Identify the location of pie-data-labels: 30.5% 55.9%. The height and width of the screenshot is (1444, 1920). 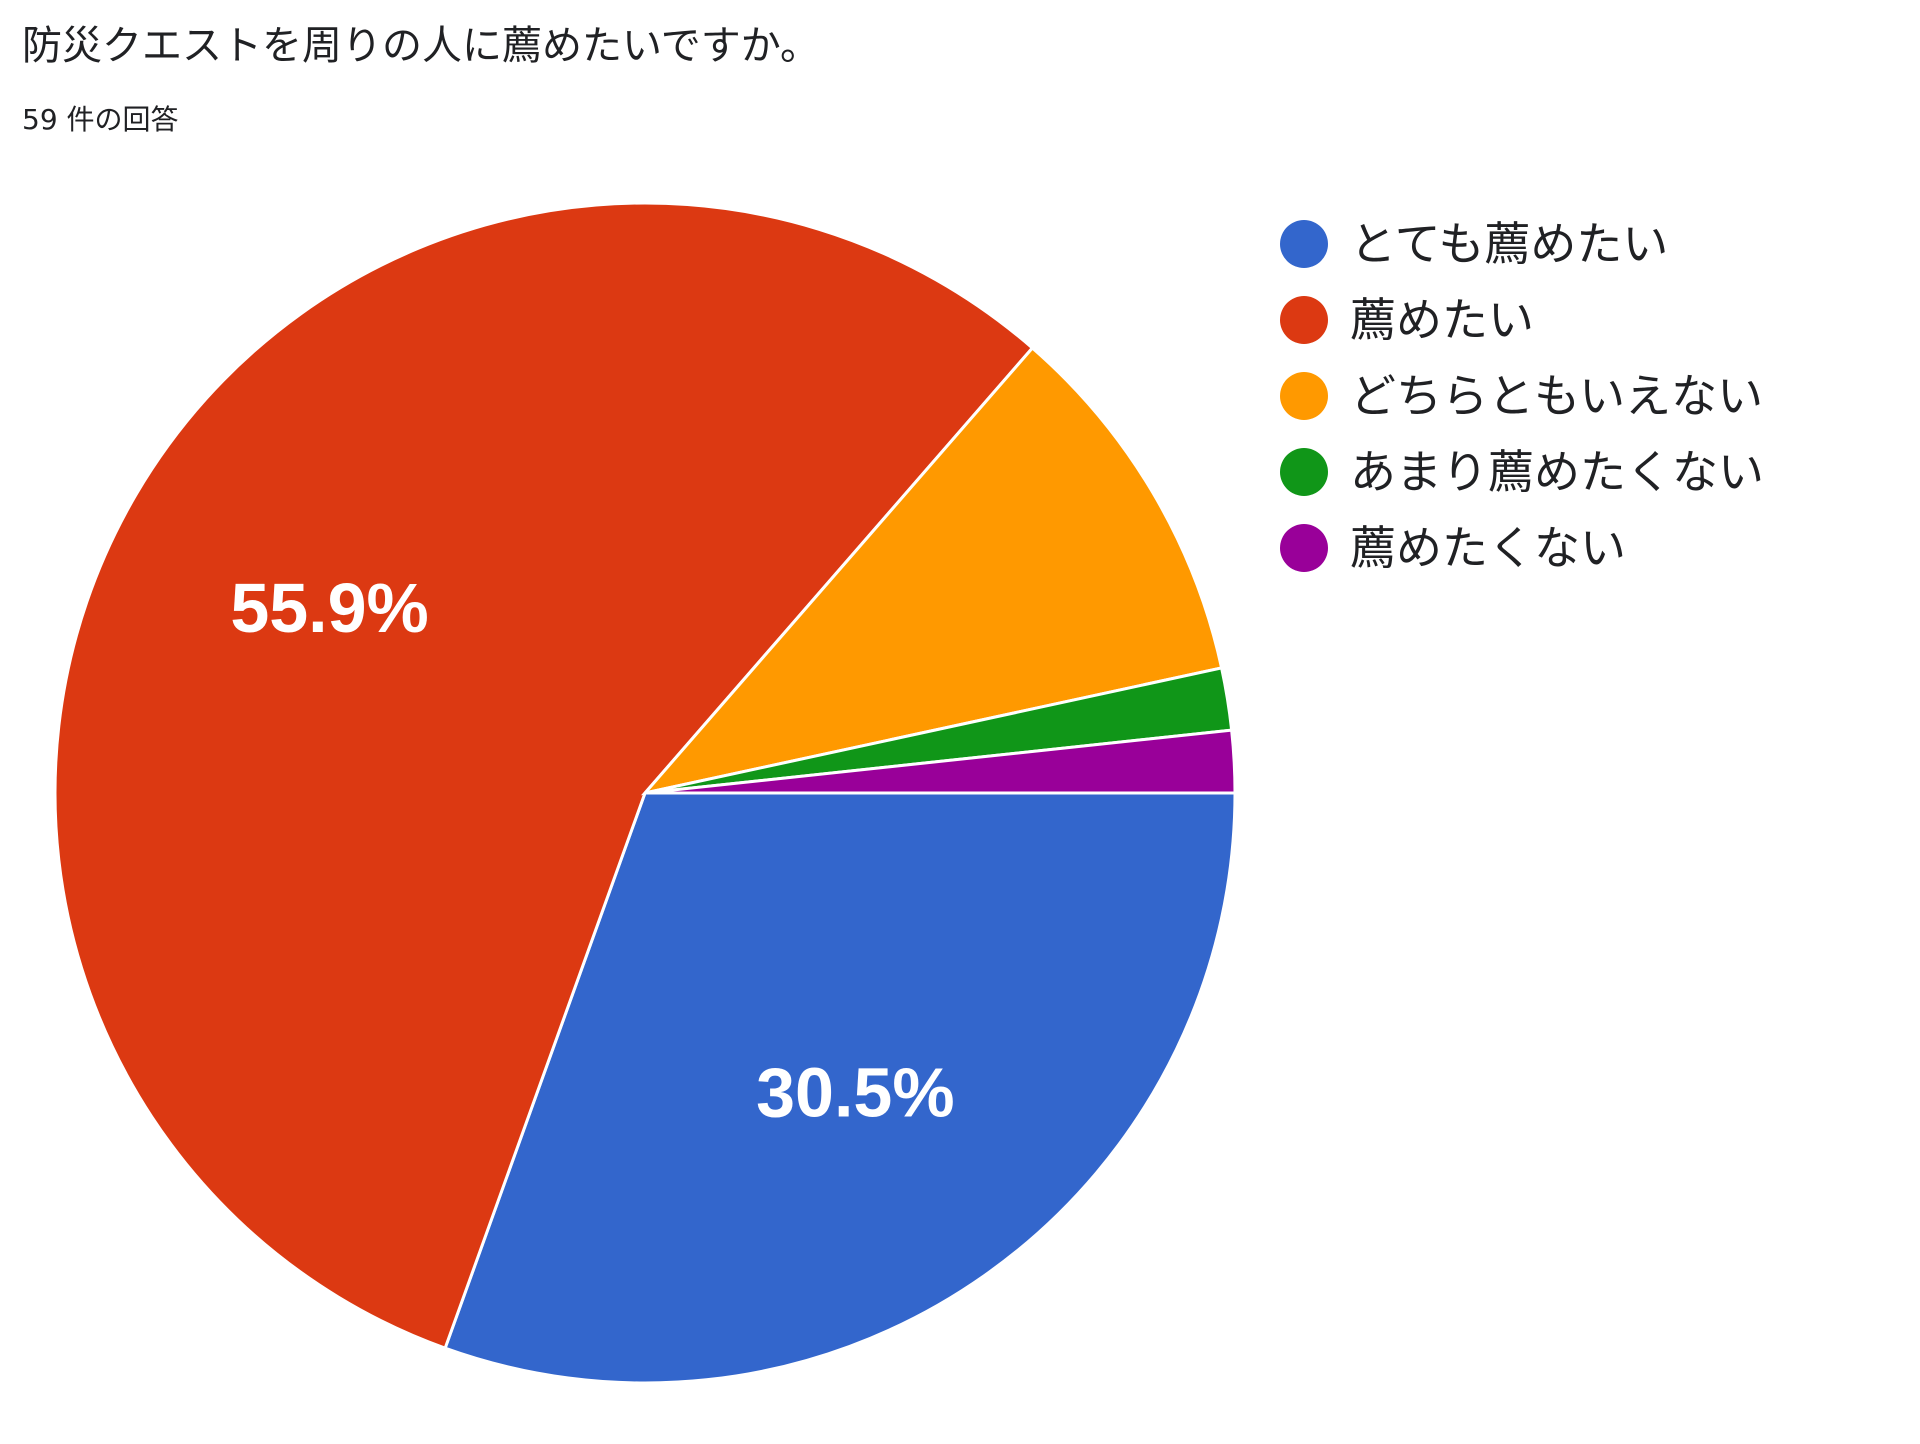
(592, 850).